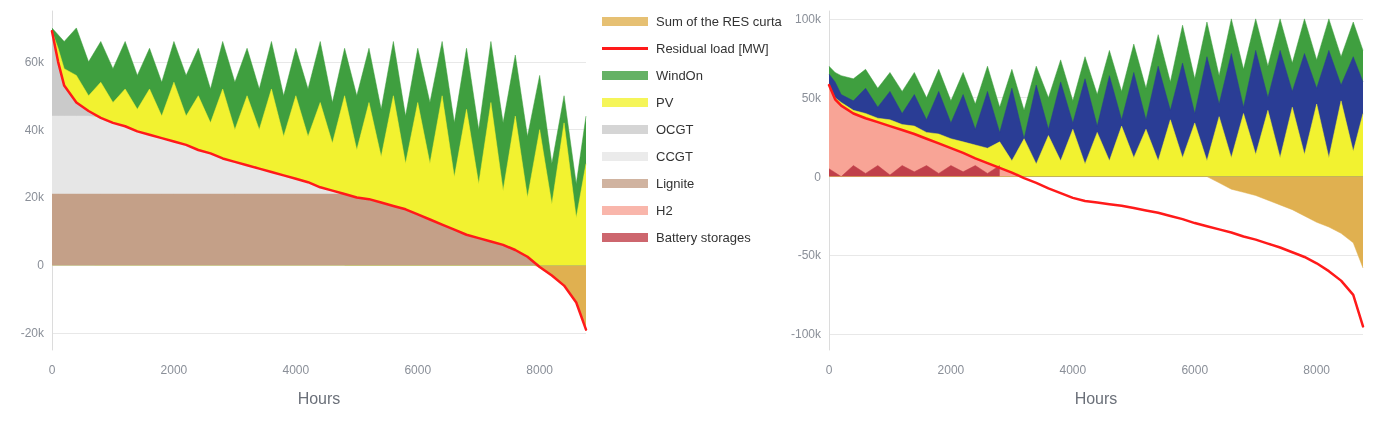 Image resolution: width=1379 pixels, height=423 pixels. Describe the element at coordinates (675, 129) in the screenshot. I see `legend-label: OCGT` at that location.